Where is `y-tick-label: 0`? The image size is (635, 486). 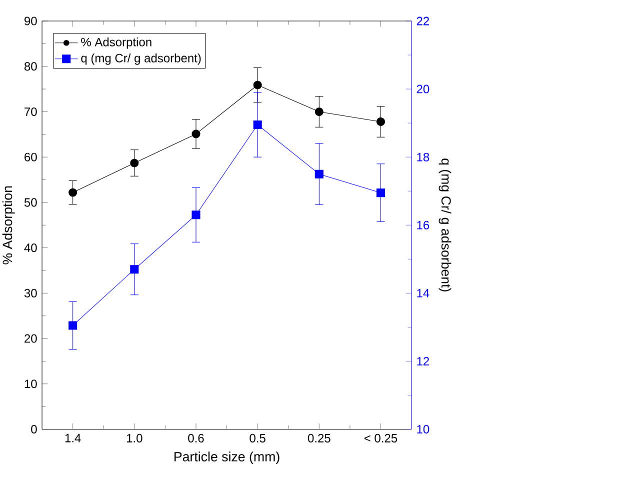 y-tick-label: 0 is located at coordinates (34, 429).